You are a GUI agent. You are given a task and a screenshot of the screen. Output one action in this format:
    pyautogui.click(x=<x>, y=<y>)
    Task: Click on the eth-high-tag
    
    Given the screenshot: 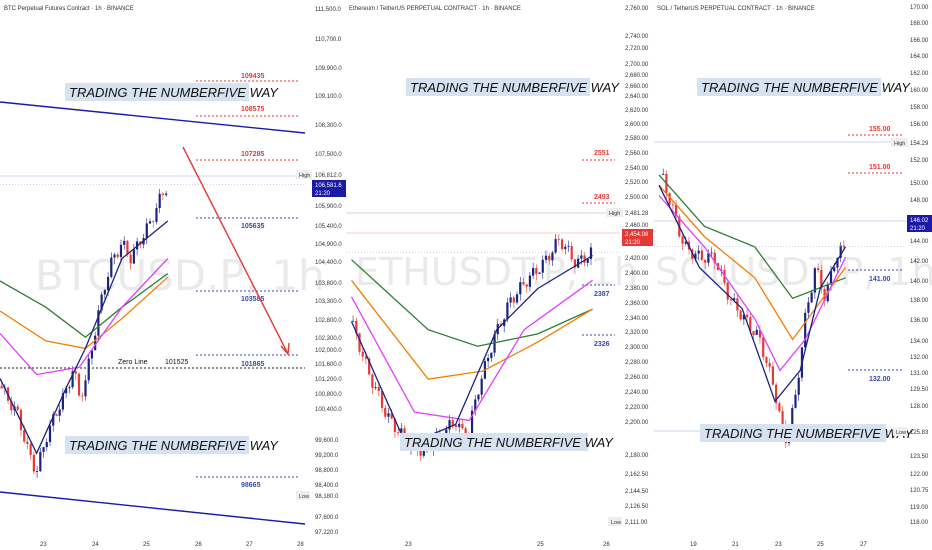 What is the action you would take?
    pyautogui.click(x=614, y=212)
    